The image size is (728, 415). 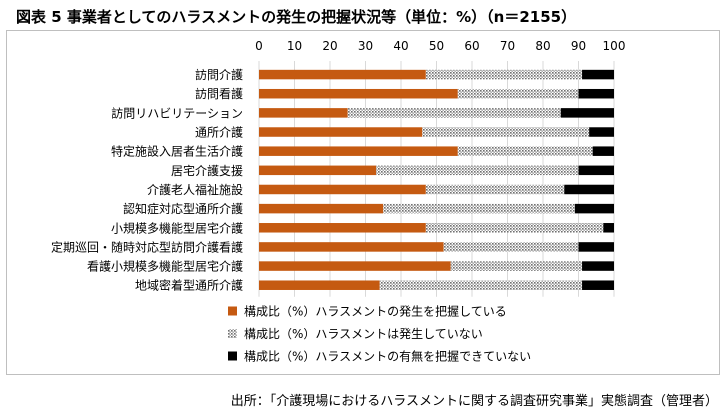 What do you see at coordinates (375, 311) in the screenshot?
I see `legend-item-occurred: 構成比（%）ハラスメントの発生を把握している` at bounding box center [375, 311].